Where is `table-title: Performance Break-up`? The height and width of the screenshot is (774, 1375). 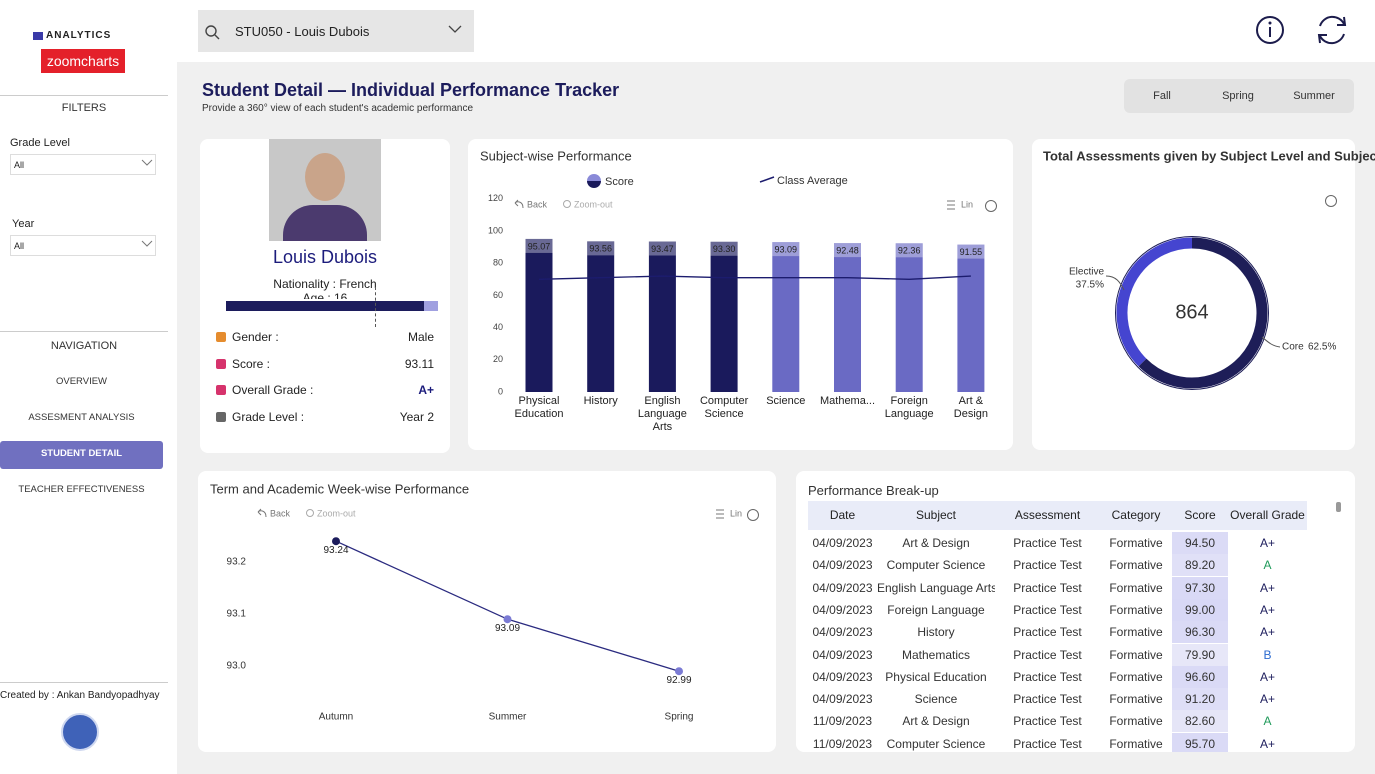
table-title: Performance Break-up is located at coordinates (873, 490).